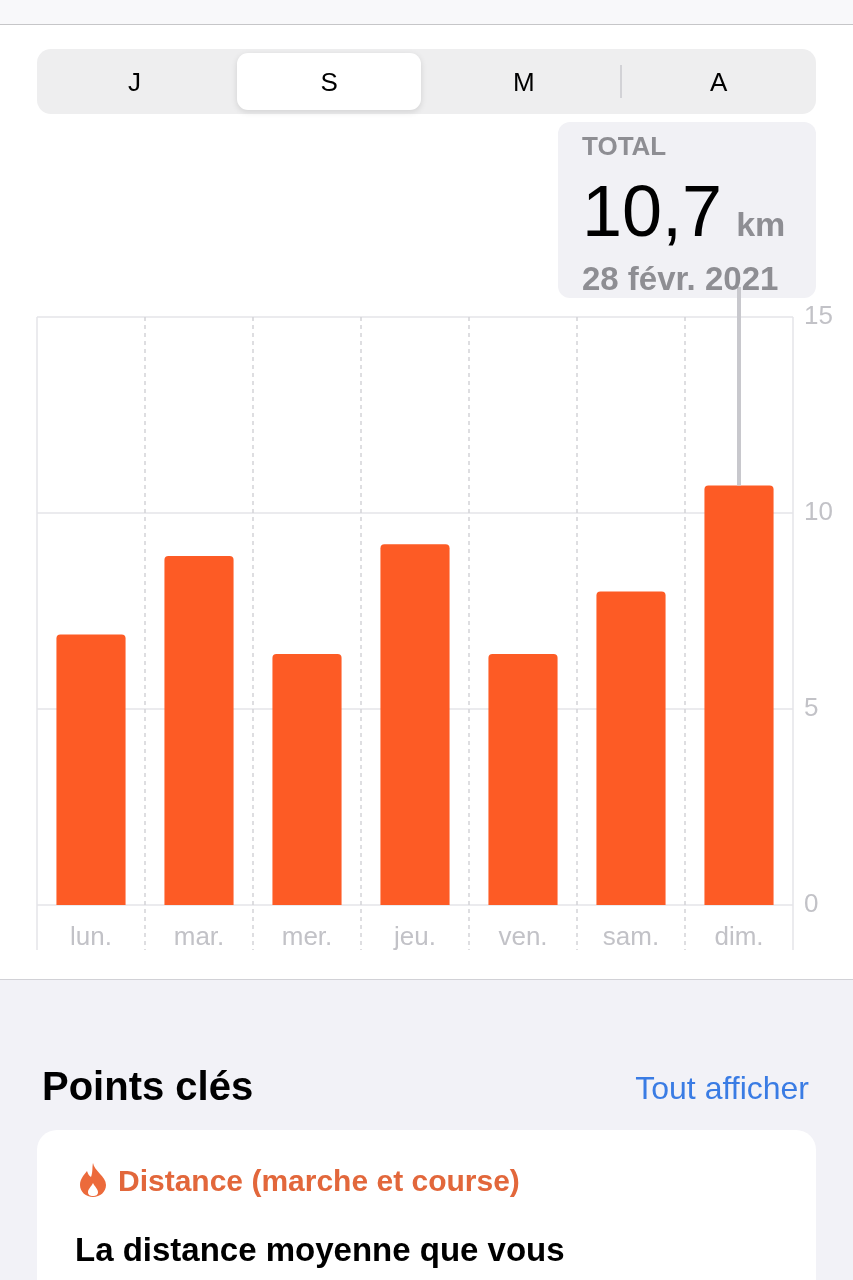 This screenshot has width=853, height=1280. I want to click on y-tick-label: 0, so click(811, 903).